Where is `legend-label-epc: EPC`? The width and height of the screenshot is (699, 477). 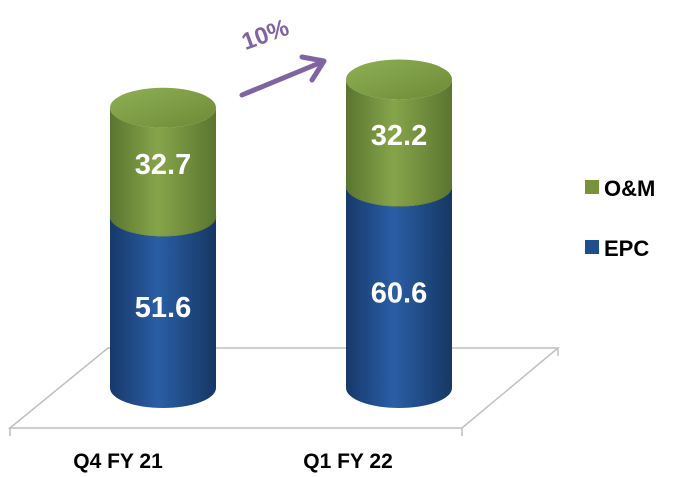
legend-label-epc: EPC is located at coordinates (626, 248).